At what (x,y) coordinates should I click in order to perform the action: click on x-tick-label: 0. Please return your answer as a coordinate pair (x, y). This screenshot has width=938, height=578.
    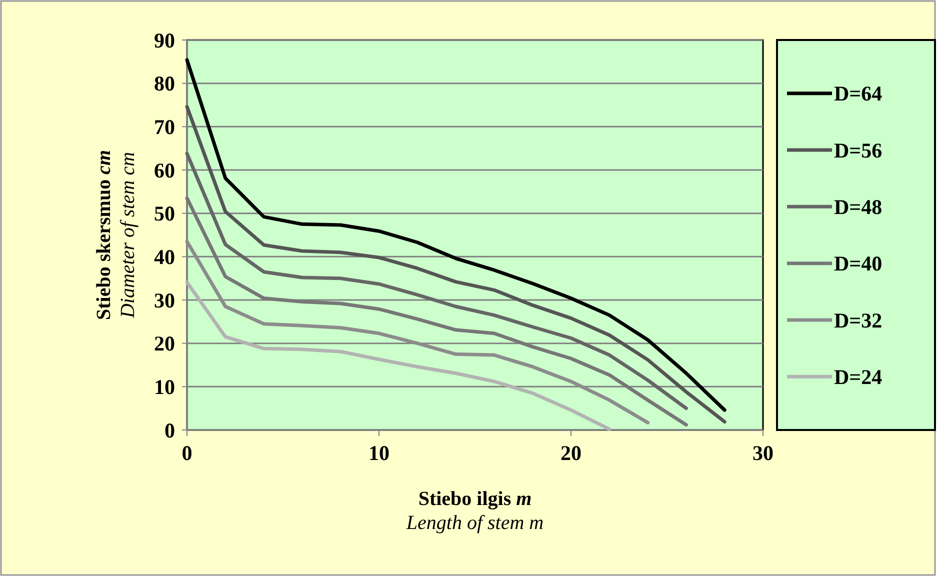
    Looking at the image, I should click on (187, 453).